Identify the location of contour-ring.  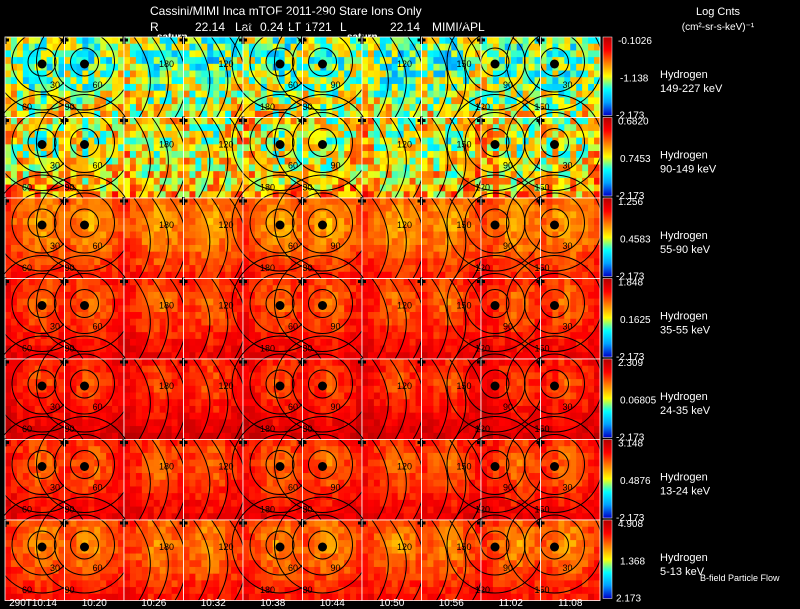
(322, 303).